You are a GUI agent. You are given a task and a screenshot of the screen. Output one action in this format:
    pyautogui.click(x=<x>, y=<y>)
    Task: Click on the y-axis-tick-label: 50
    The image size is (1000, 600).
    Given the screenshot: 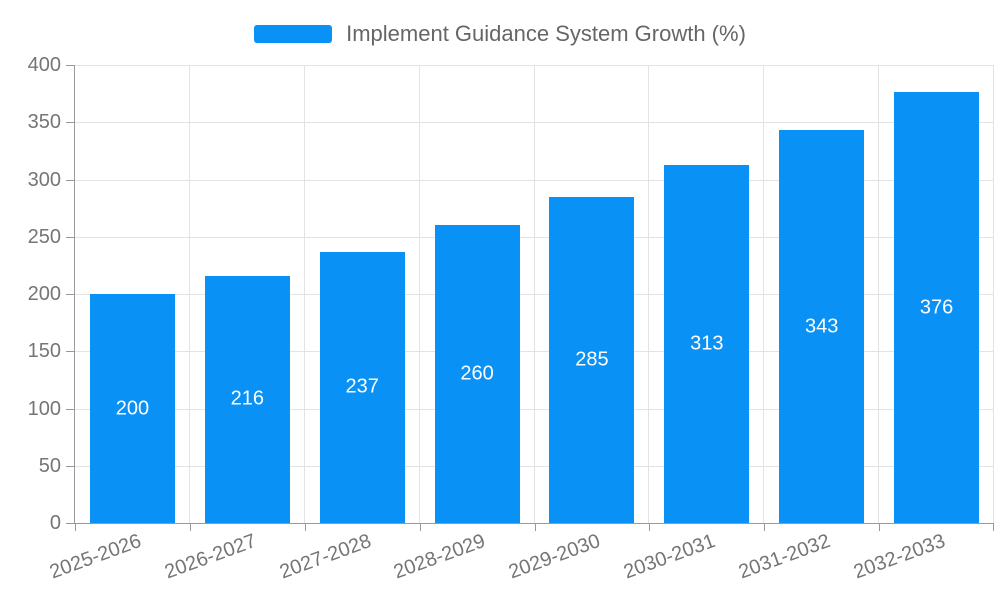 What is the action you would take?
    pyautogui.click(x=49, y=465)
    